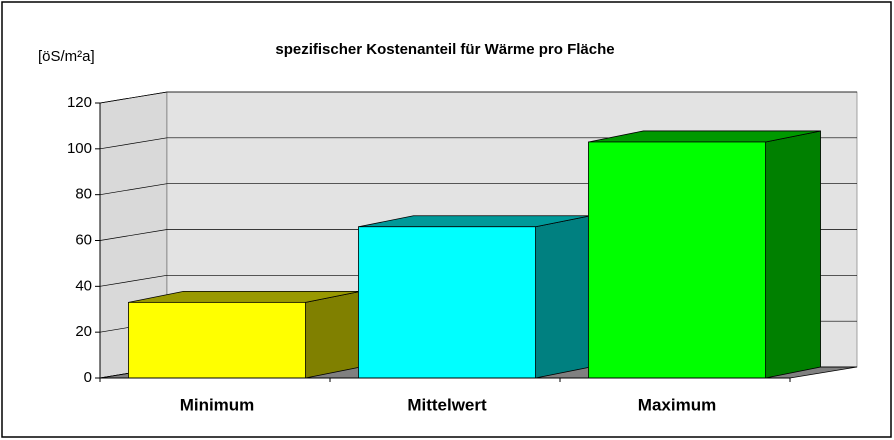 This screenshot has width=894, height=440. What do you see at coordinates (83, 331) in the screenshot?
I see `y-tick-label: 20` at bounding box center [83, 331].